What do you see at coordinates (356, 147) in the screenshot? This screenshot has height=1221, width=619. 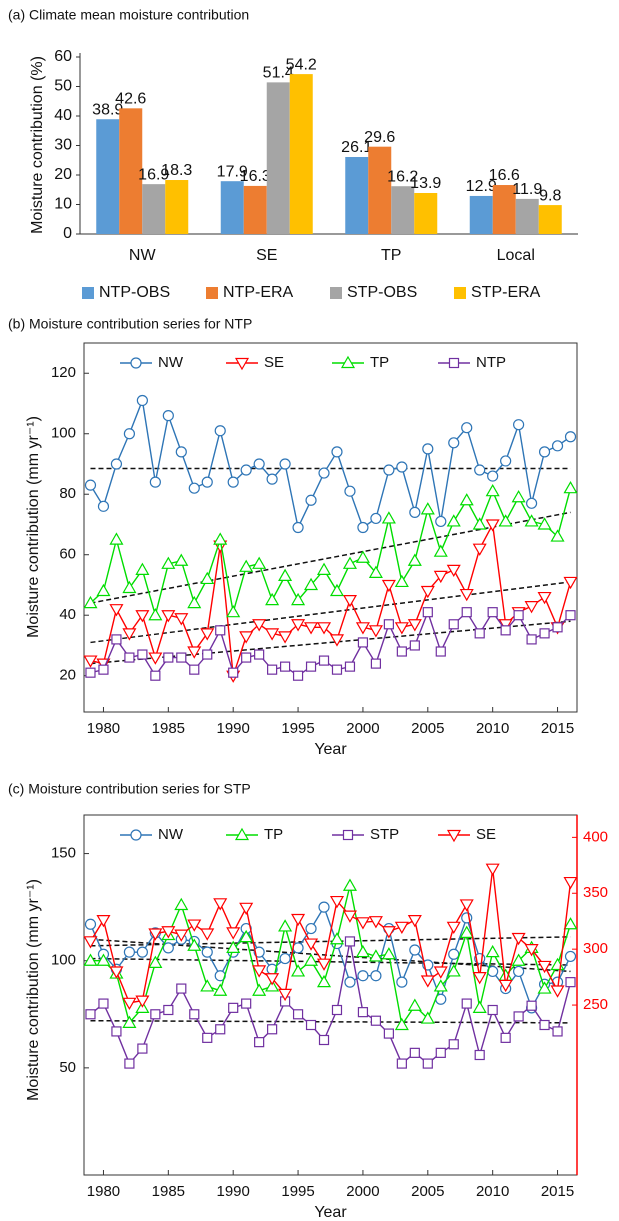 I see `value-label: 26.1` at bounding box center [356, 147].